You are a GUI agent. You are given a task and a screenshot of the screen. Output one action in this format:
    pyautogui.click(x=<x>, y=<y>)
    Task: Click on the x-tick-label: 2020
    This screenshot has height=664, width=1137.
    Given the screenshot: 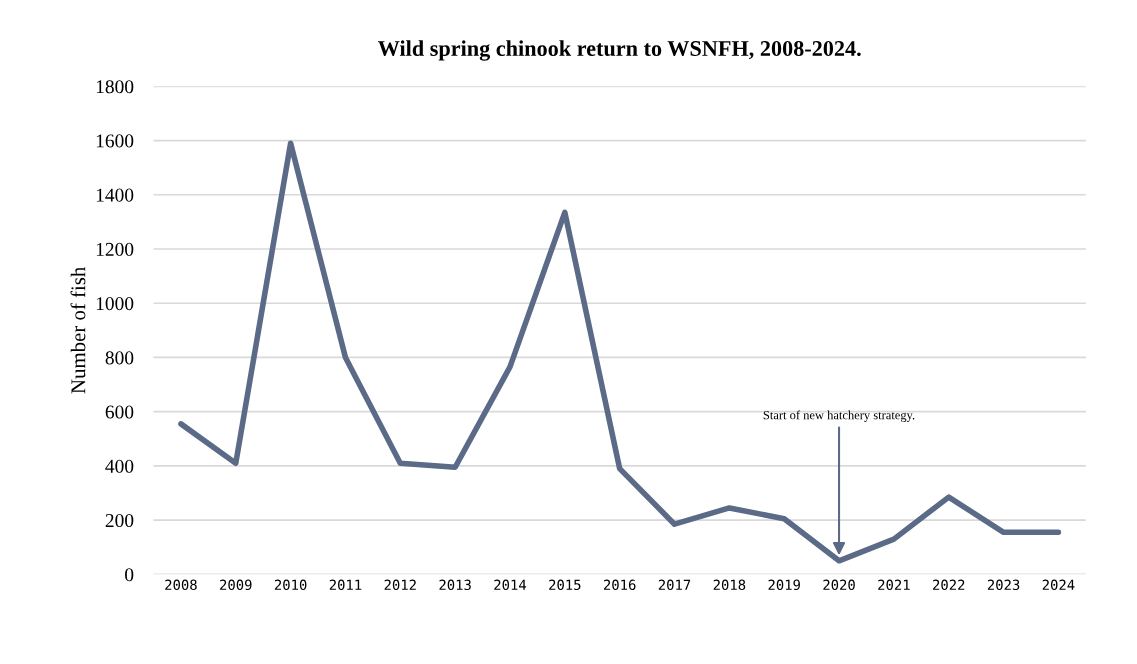 What is the action you would take?
    pyautogui.click(x=839, y=585)
    